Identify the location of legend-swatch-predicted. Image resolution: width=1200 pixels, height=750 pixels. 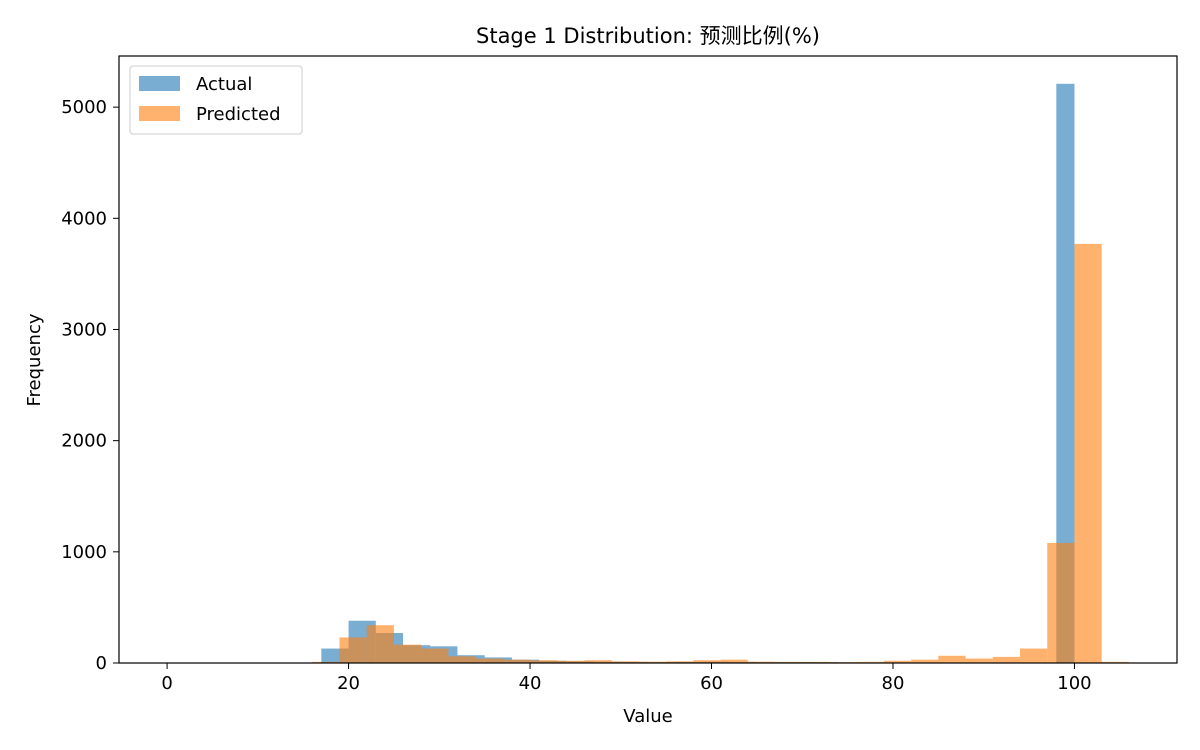
(159, 113).